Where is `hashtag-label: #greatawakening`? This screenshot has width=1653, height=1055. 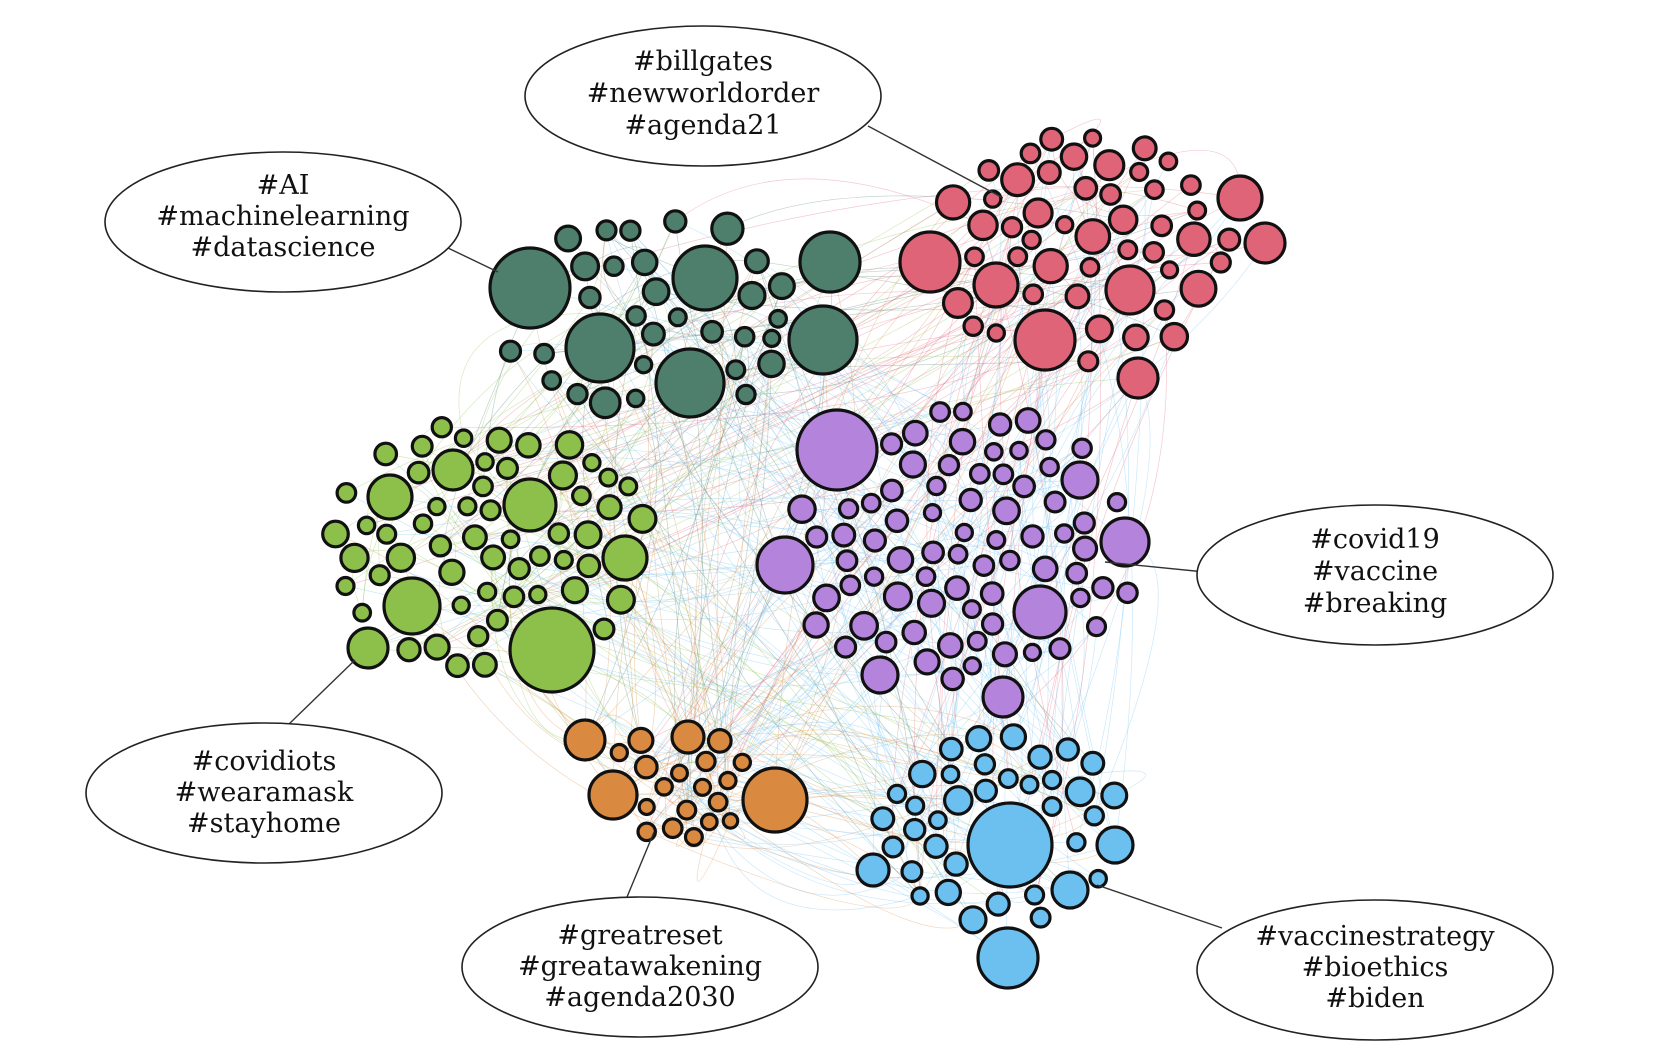
hashtag-label: #greatawakening is located at coordinates (640, 966).